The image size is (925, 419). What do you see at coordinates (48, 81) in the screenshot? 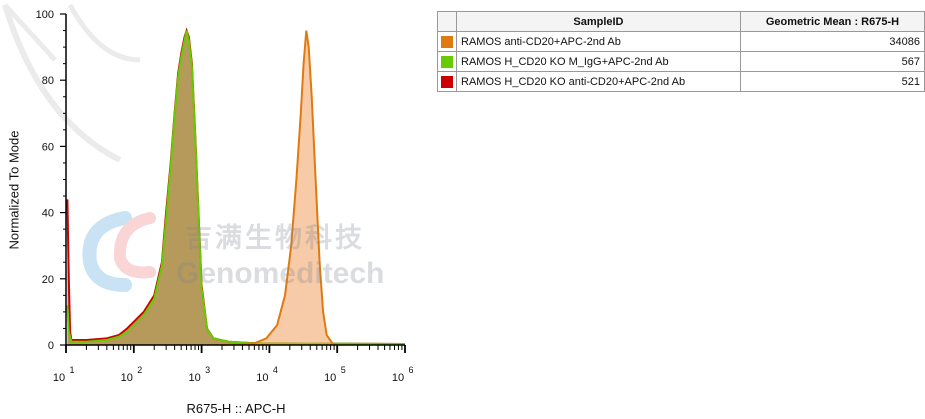
I see `y-tick-label: 80` at bounding box center [48, 81].